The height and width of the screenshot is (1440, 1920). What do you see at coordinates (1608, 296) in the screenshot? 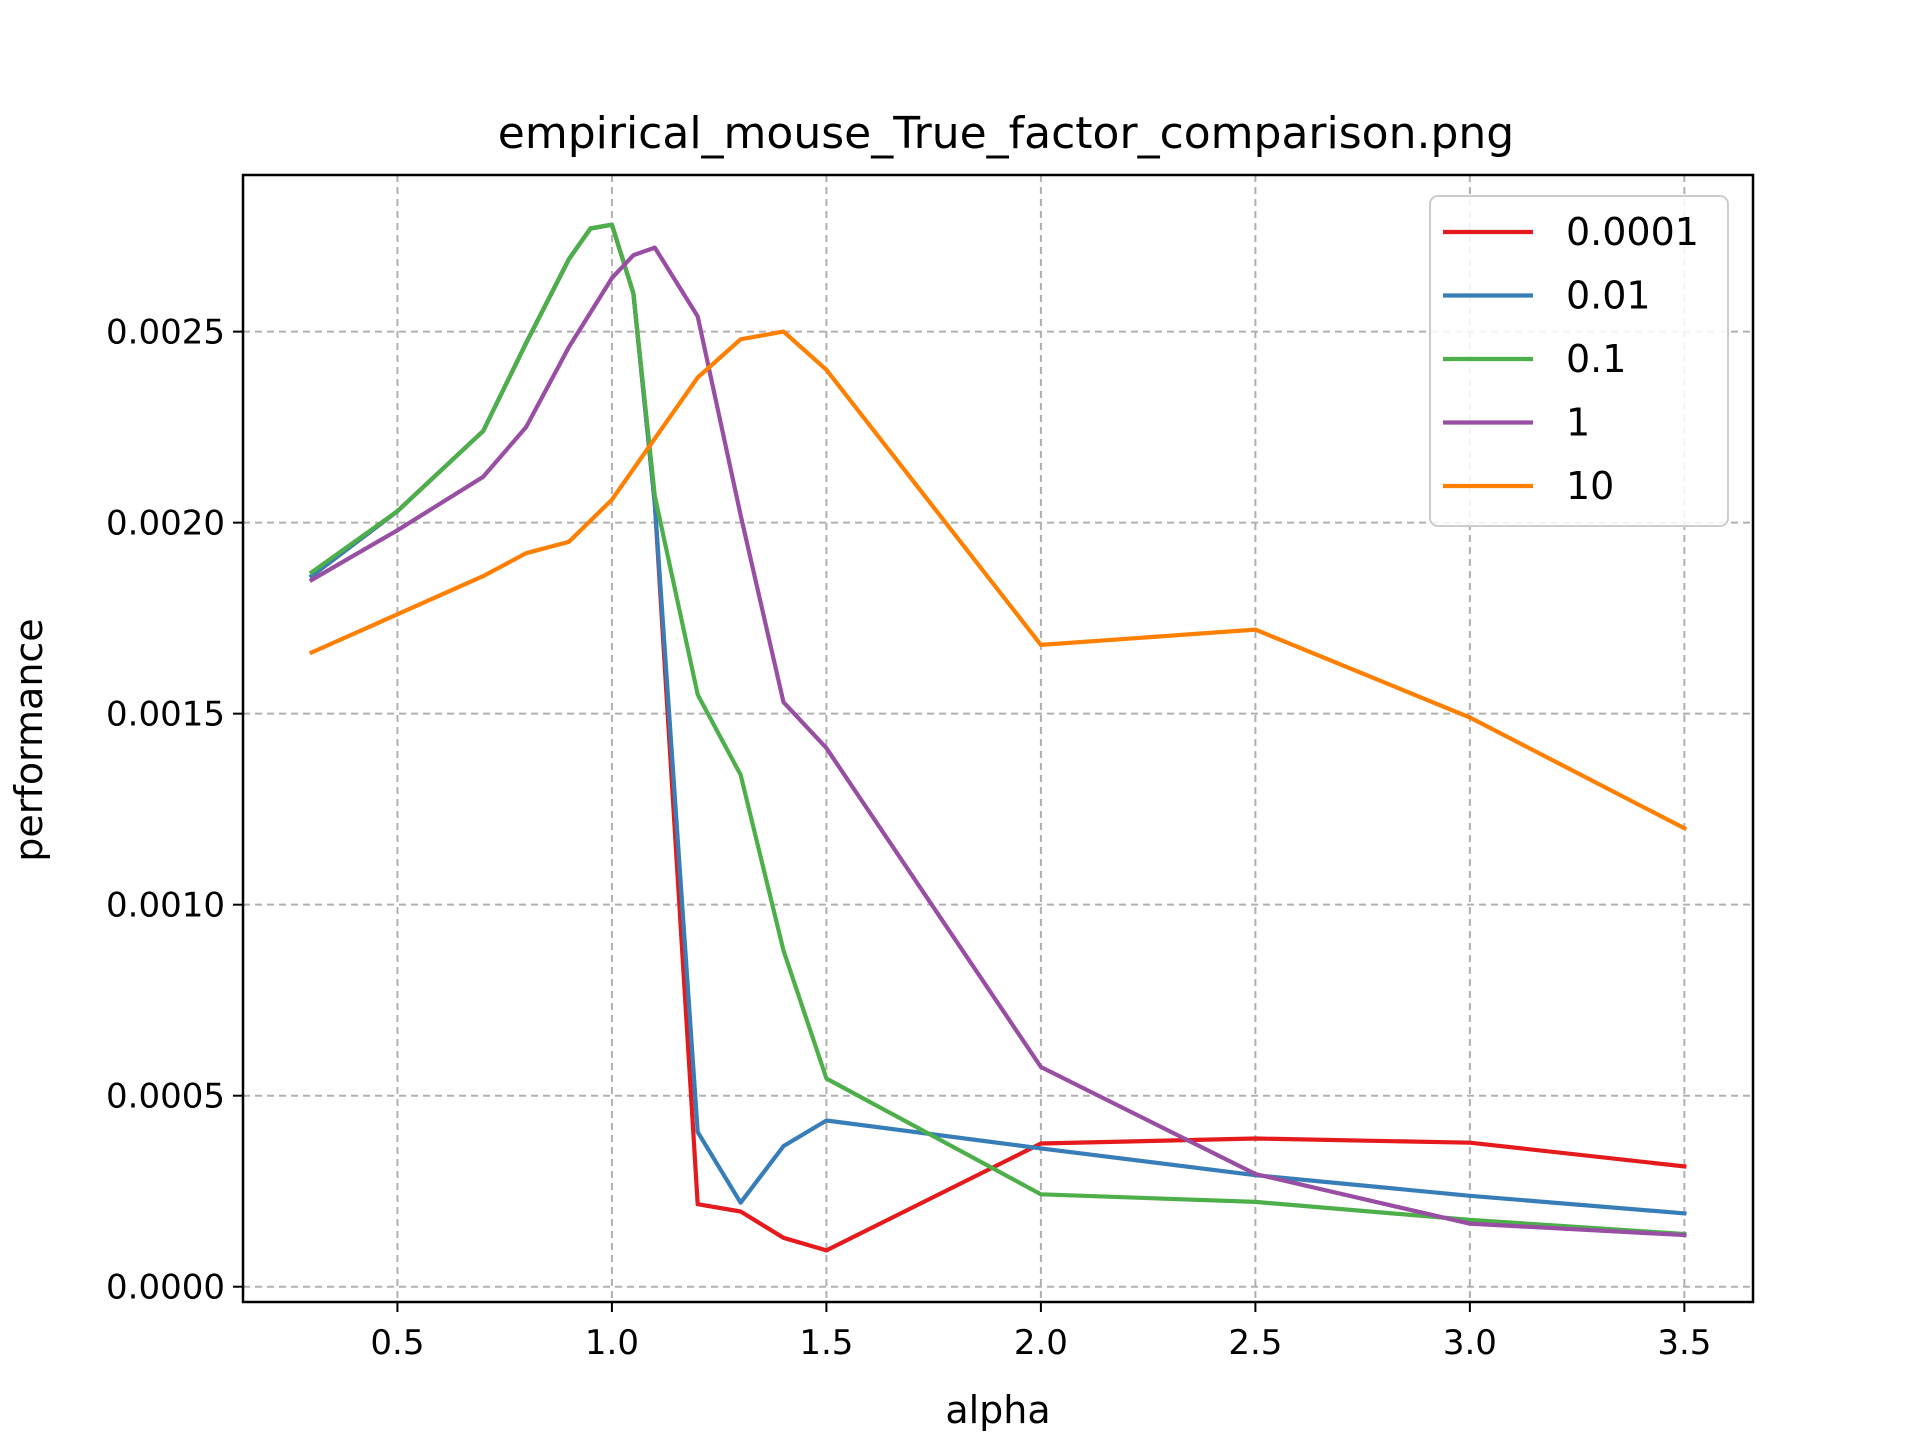
I see `legend-label: 0.01` at bounding box center [1608, 296].